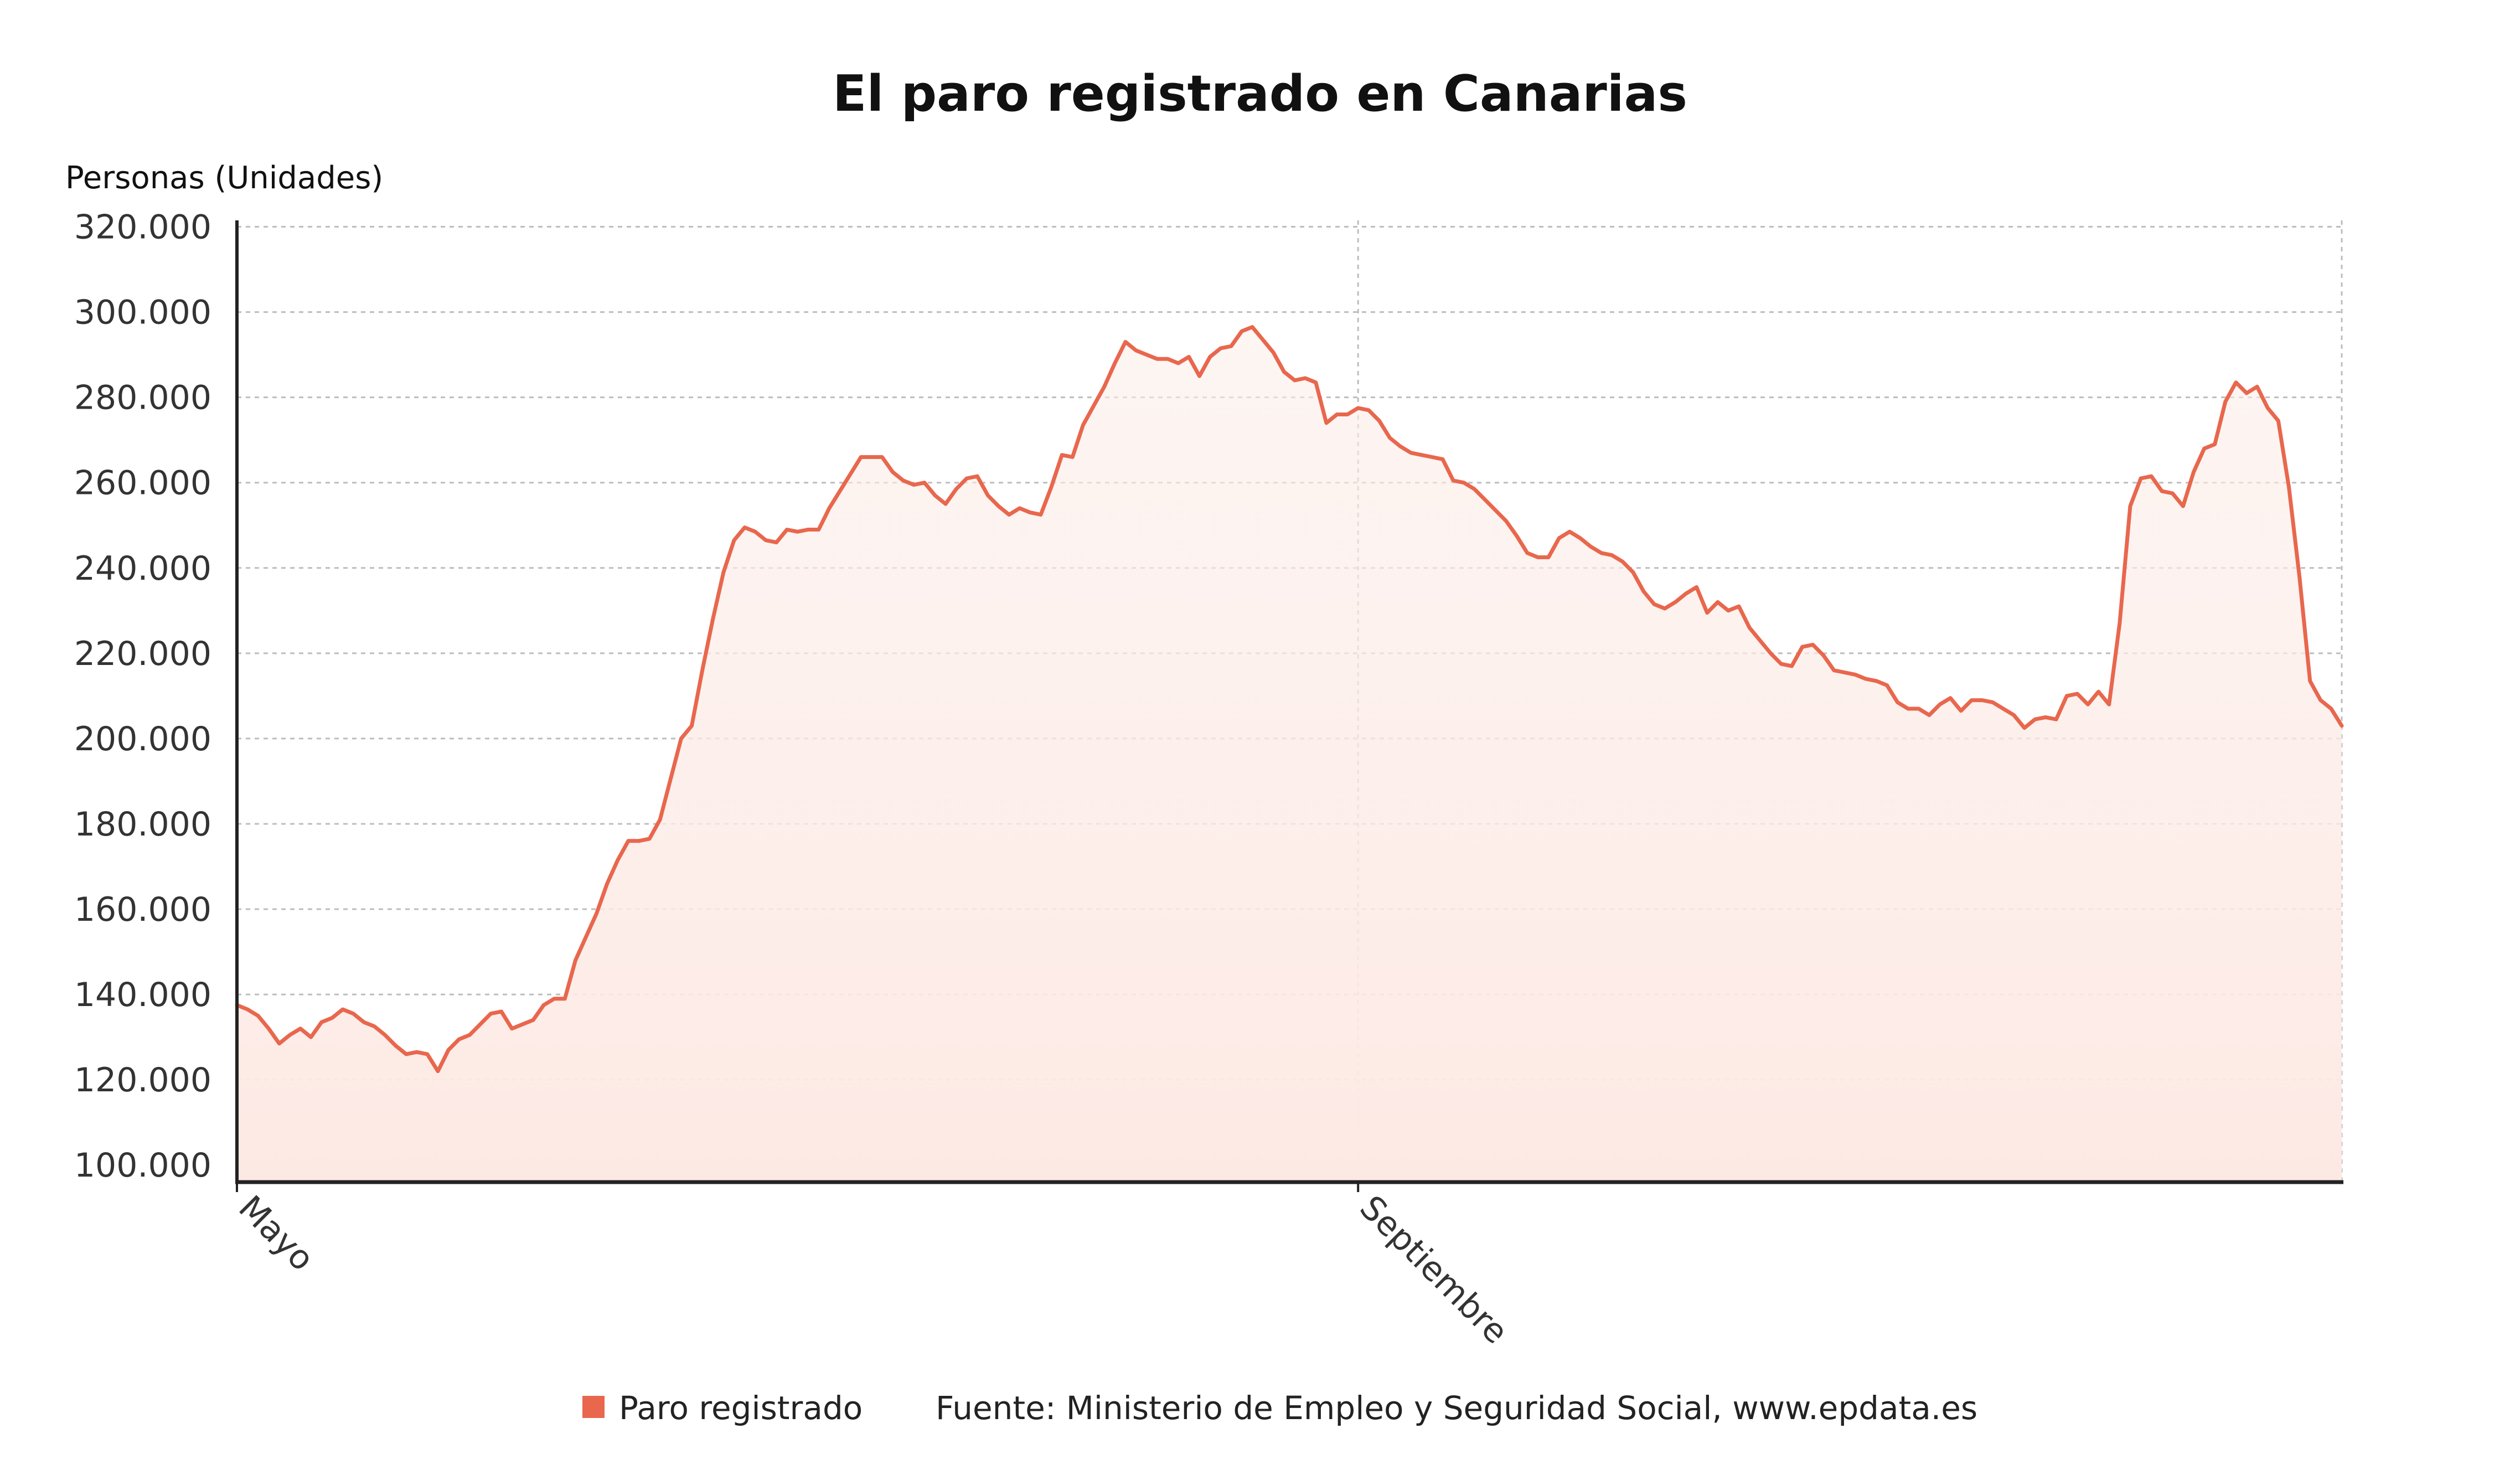 Image resolution: width=2520 pixels, height=1480 pixels. What do you see at coordinates (142, 995) in the screenshot?
I see `y-tick-label: 140.000` at bounding box center [142, 995].